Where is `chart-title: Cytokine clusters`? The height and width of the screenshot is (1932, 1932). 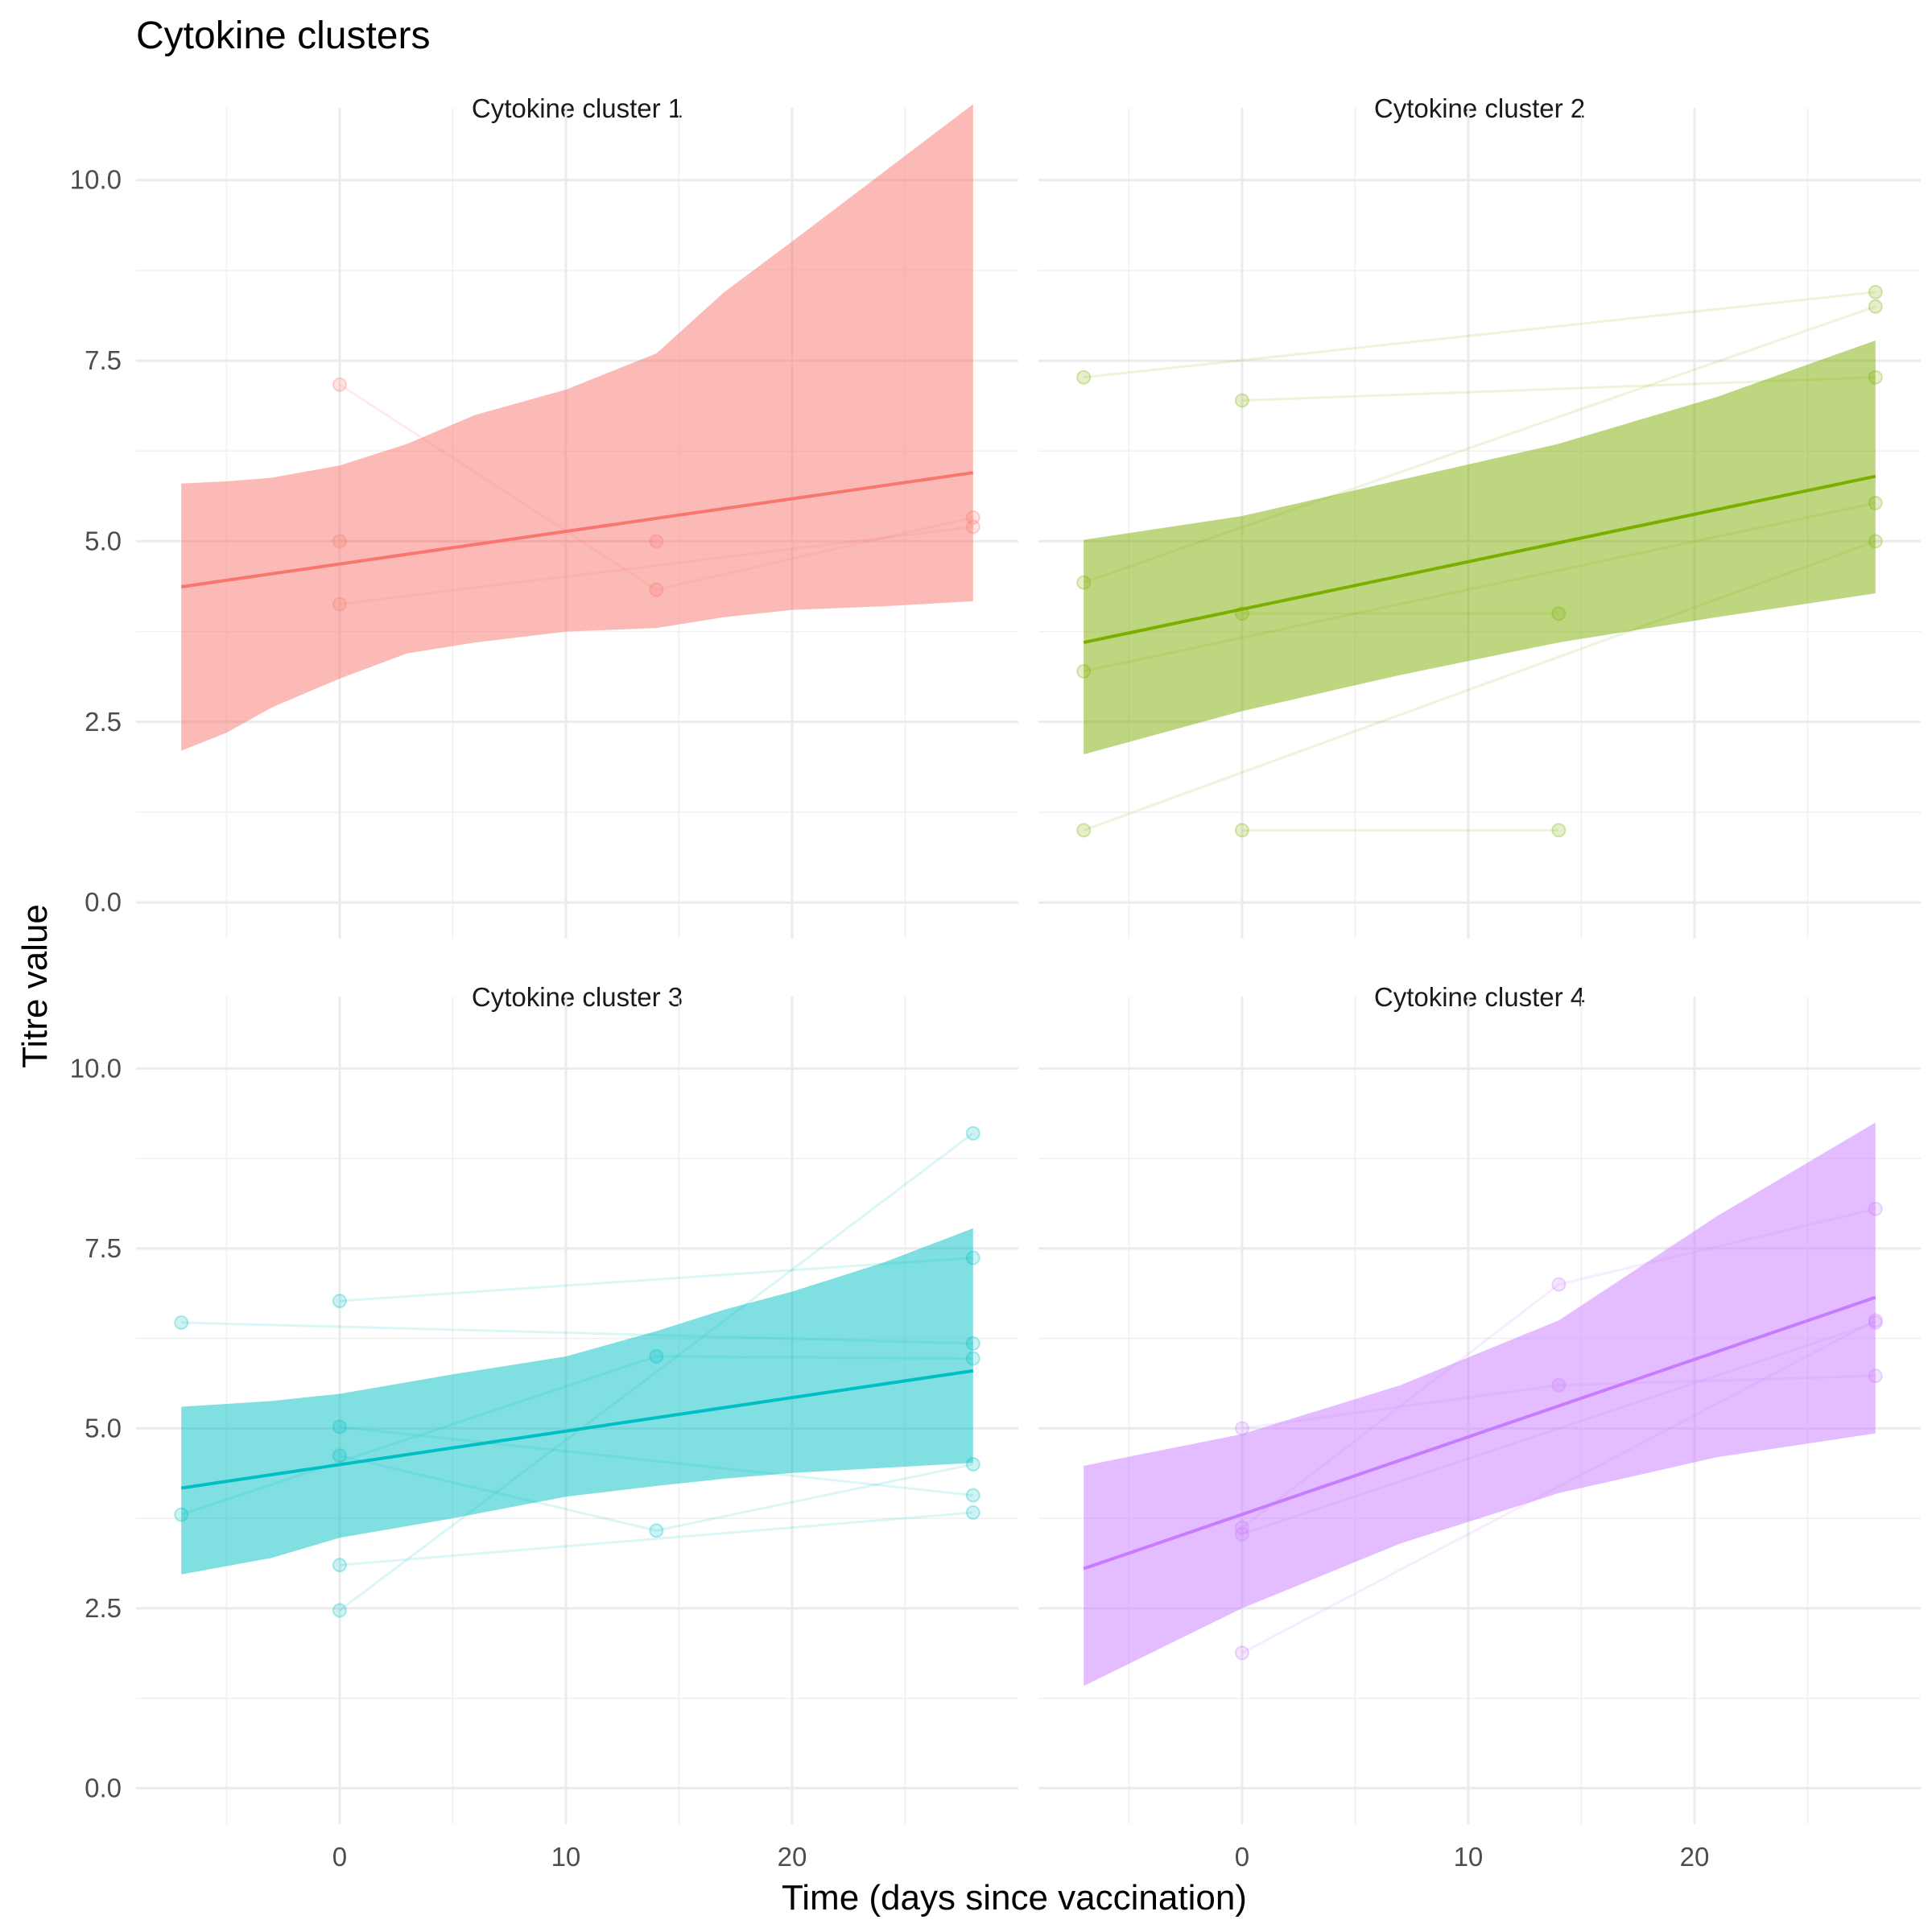 chart-title: Cytokine clusters is located at coordinates (283, 35).